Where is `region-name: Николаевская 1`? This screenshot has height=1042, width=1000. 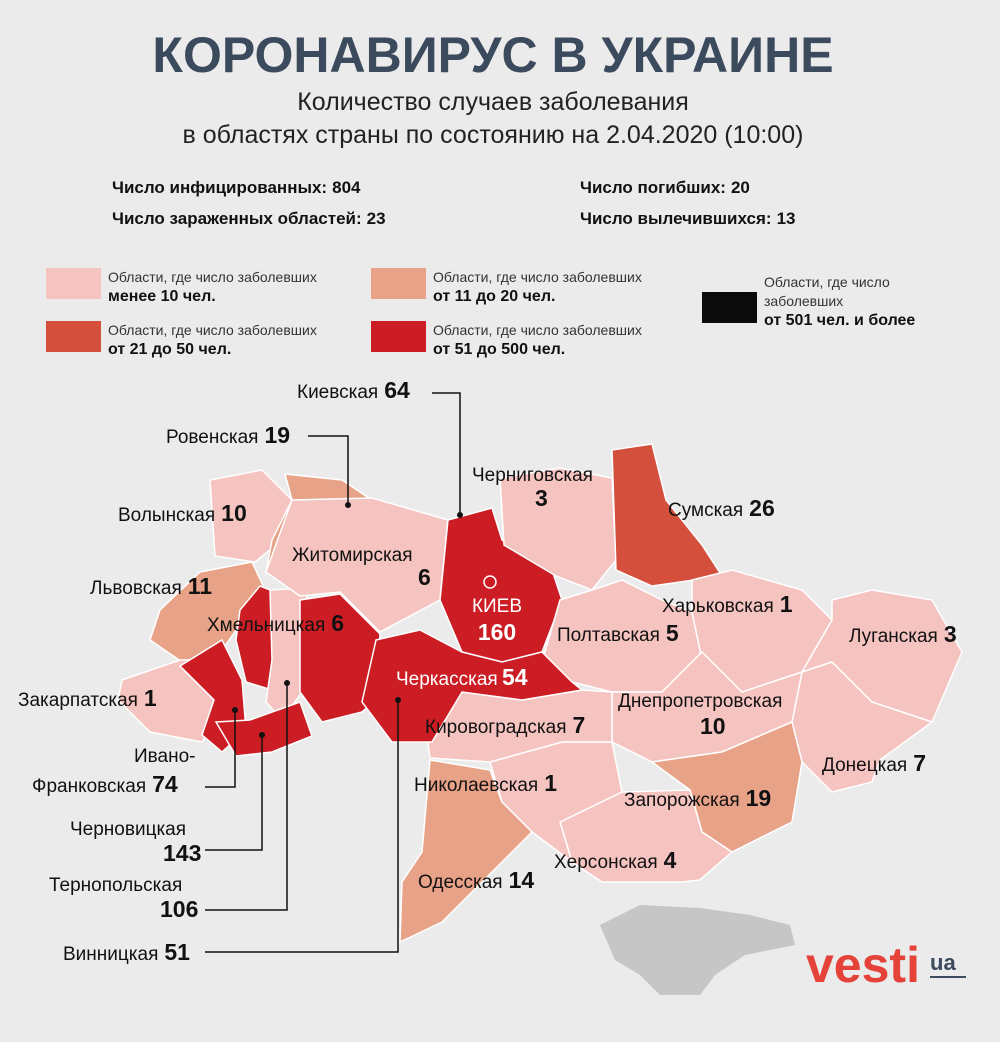 region-name: Николаевская 1 is located at coordinates (485, 783).